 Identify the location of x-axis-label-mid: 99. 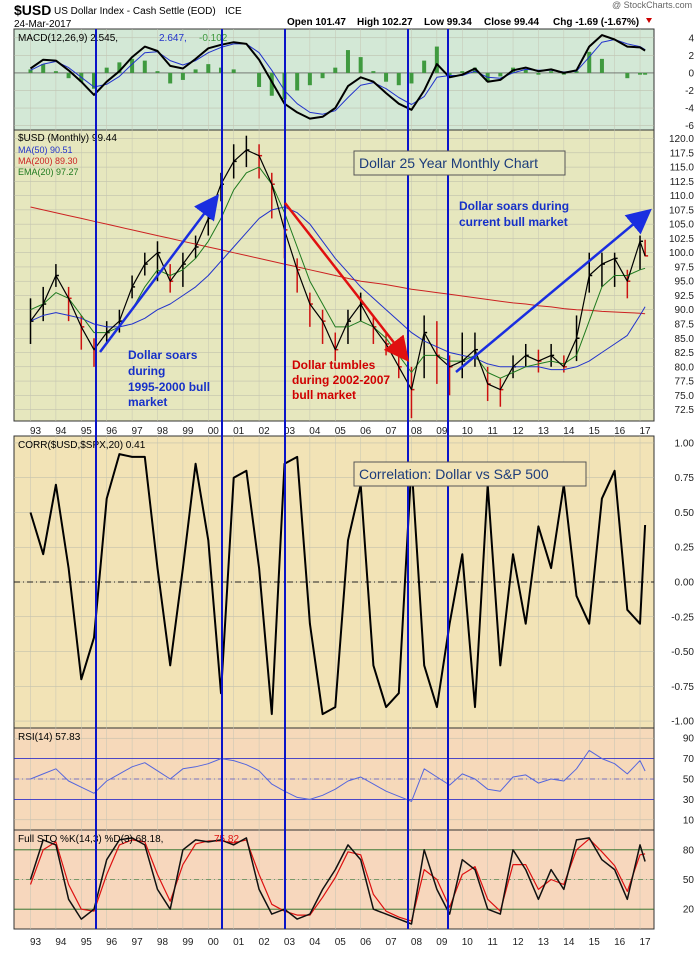
(188, 431).